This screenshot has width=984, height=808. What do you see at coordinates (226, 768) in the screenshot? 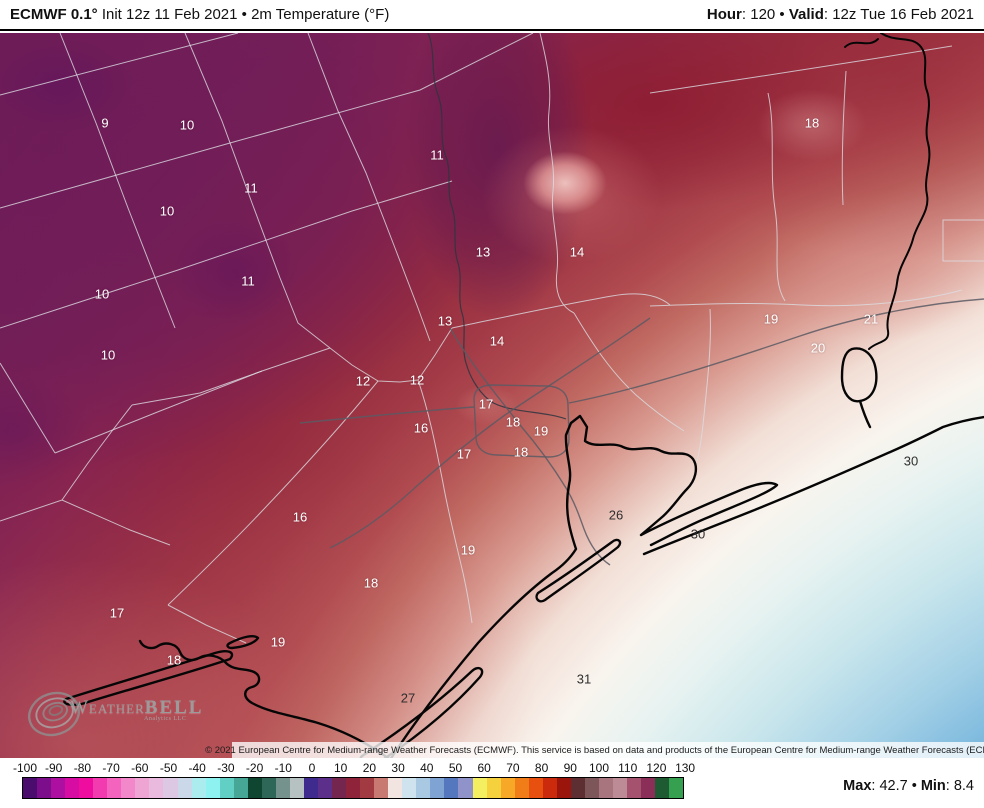
I see `colorbar-tick-label: -30` at bounding box center [226, 768].